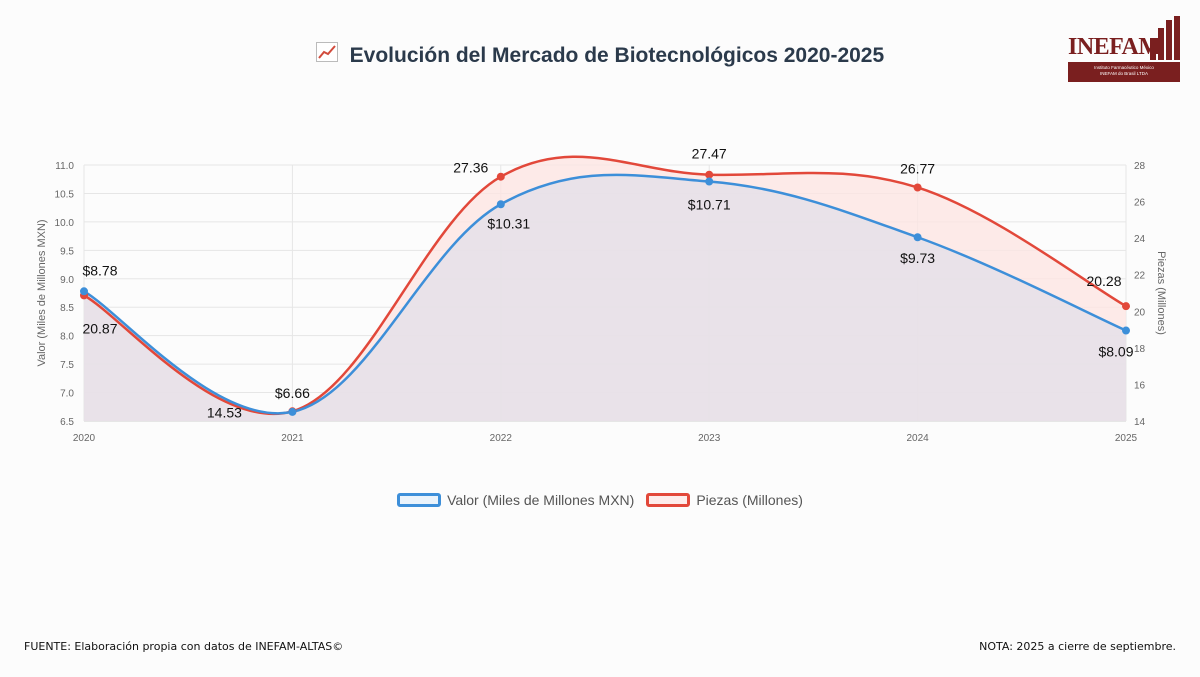 The height and width of the screenshot is (677, 1200). I want to click on y-tick-label: 10.0, so click(65, 223).